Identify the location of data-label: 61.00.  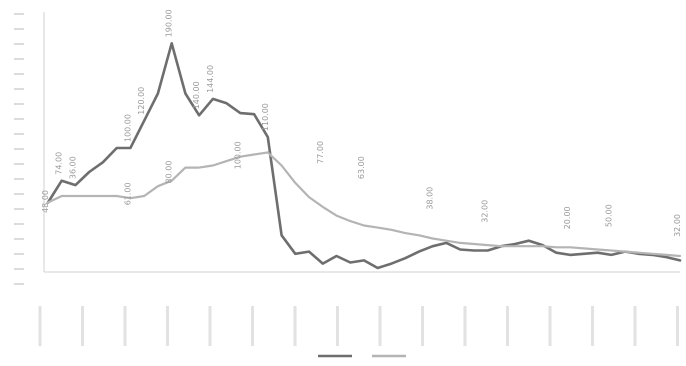
(127, 193).